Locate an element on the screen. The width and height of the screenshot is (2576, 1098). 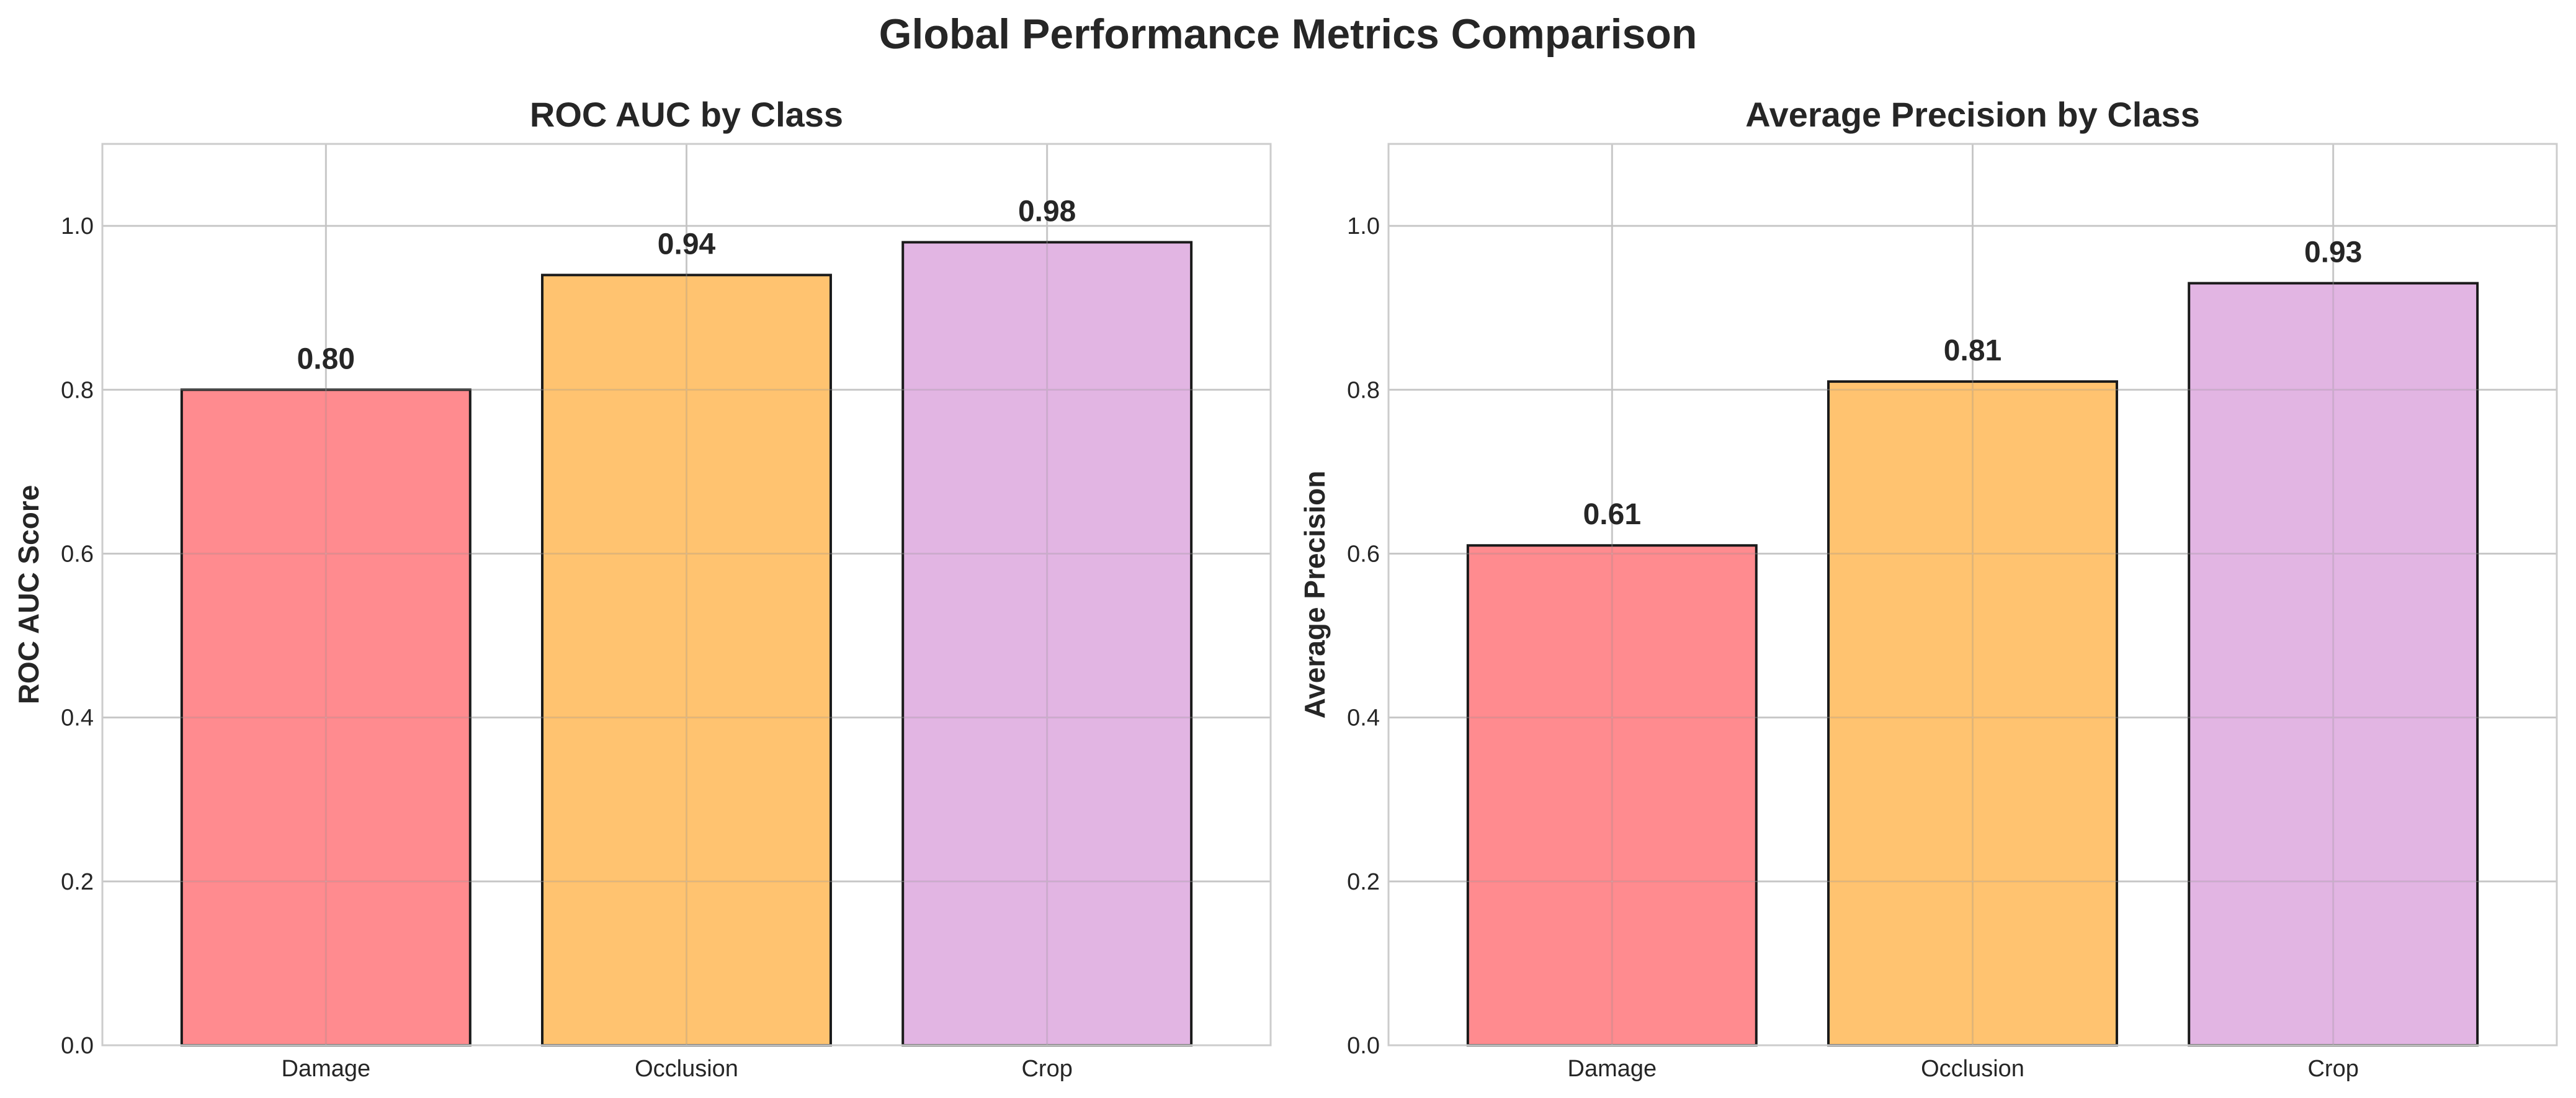
panel-1-x-tick-label-damage: Damage is located at coordinates (1612, 1069).